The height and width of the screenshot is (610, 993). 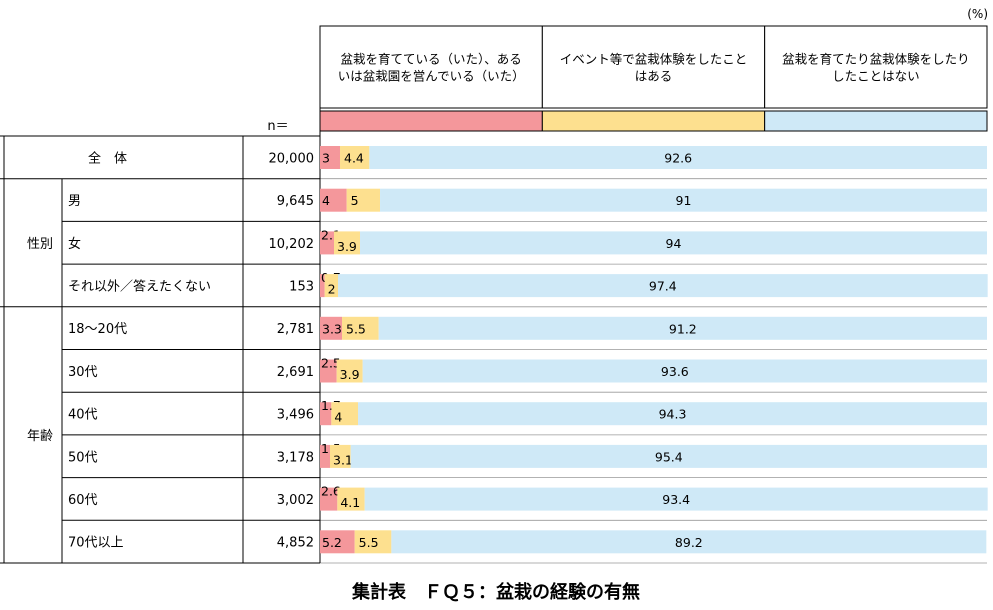 I want to click on row-n: 153, so click(x=301, y=286).